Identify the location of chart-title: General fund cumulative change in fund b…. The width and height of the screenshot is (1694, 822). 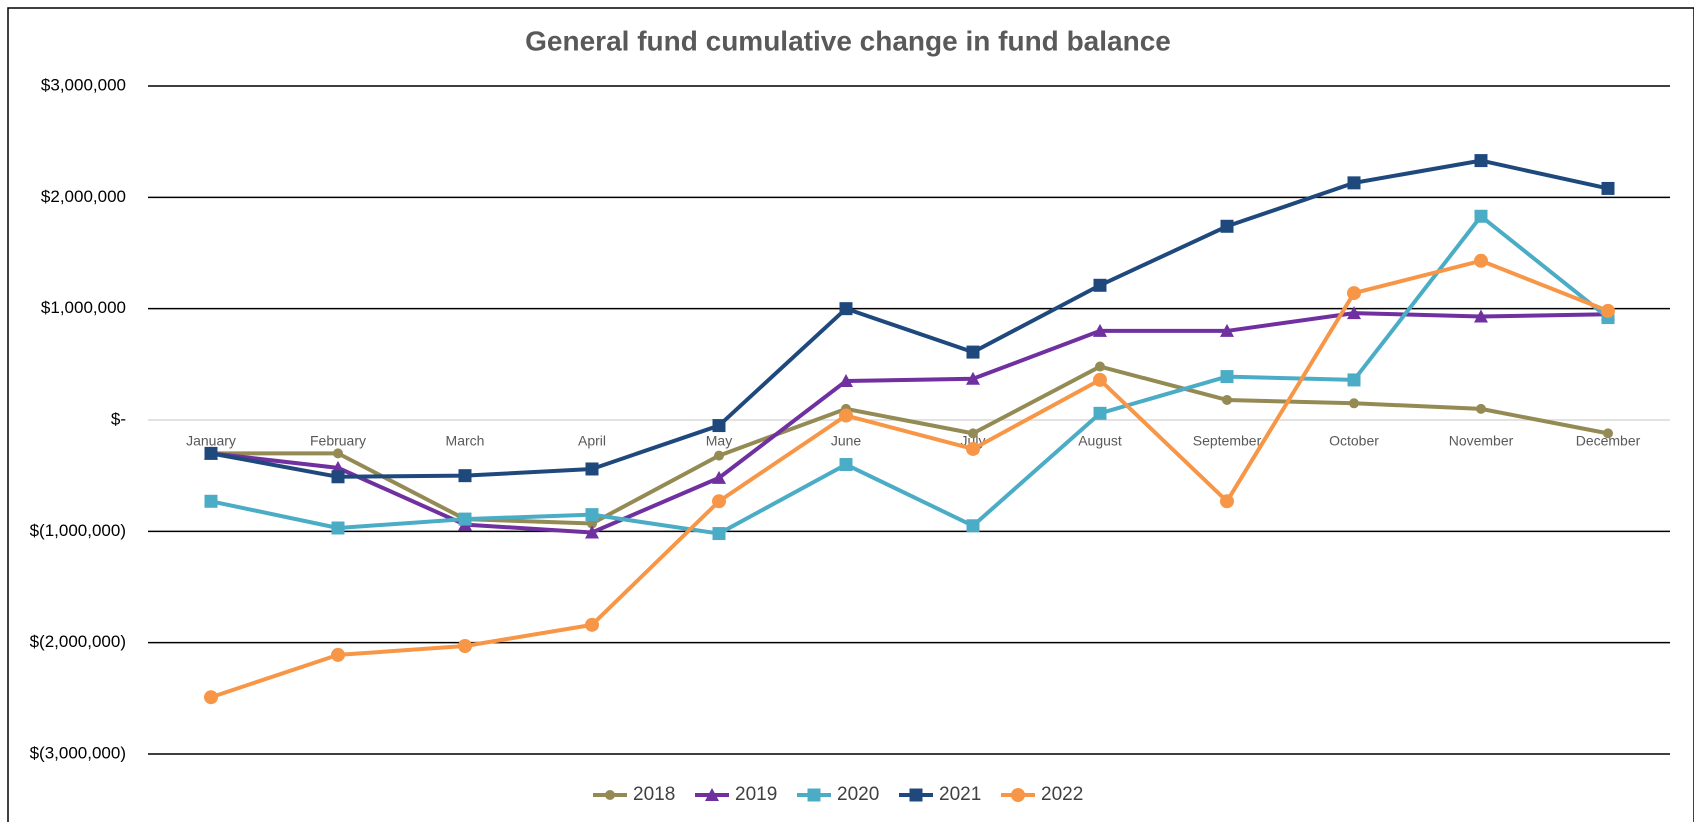
(848, 40).